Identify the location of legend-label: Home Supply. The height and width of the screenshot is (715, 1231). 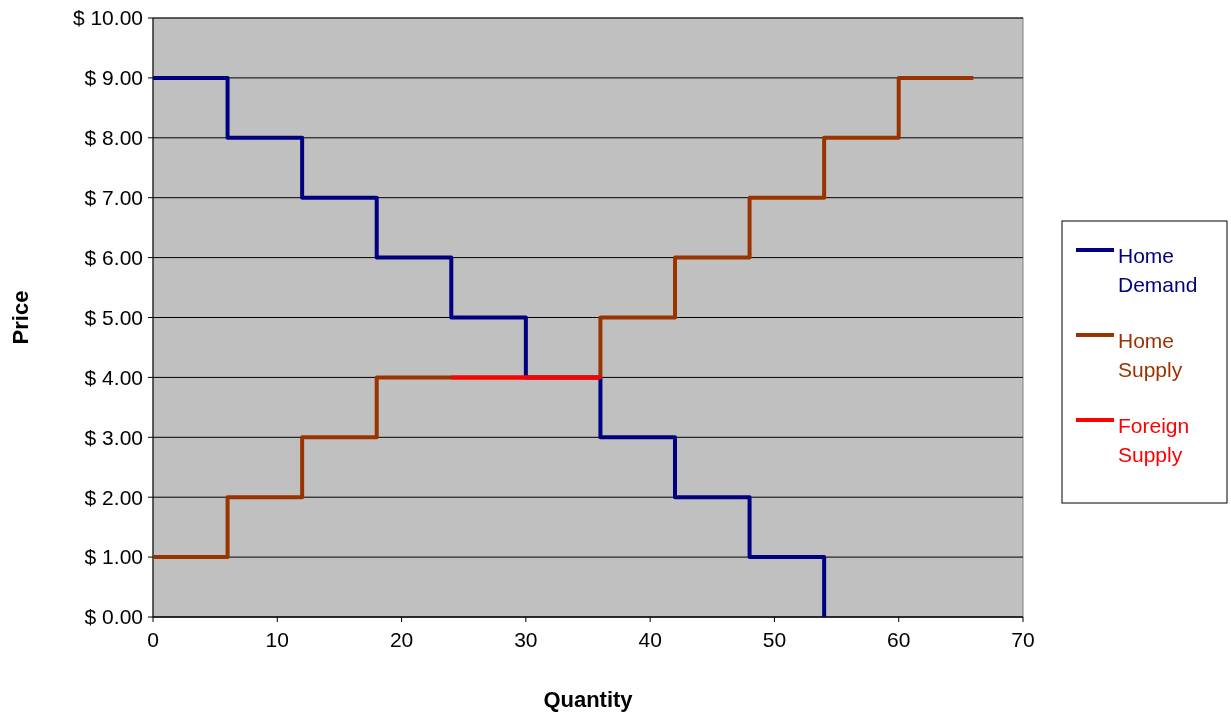
(1150, 355).